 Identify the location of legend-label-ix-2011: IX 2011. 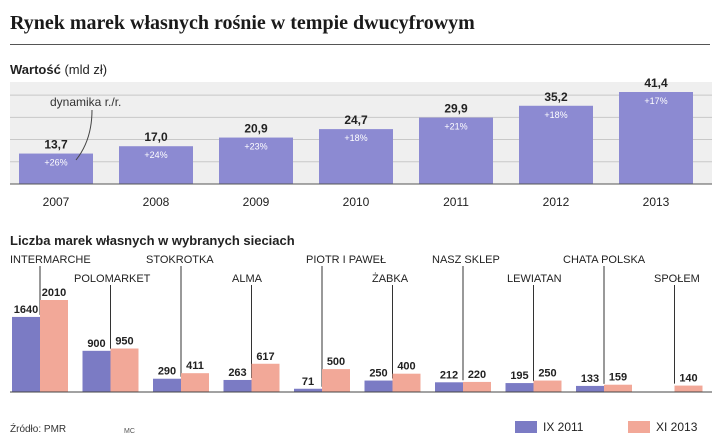
(563, 427).